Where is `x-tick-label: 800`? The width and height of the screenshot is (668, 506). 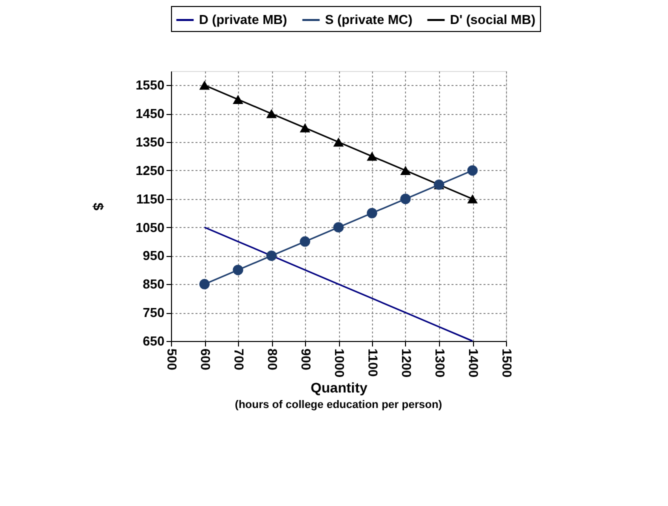
x-tick-label: 800 is located at coordinates (272, 359).